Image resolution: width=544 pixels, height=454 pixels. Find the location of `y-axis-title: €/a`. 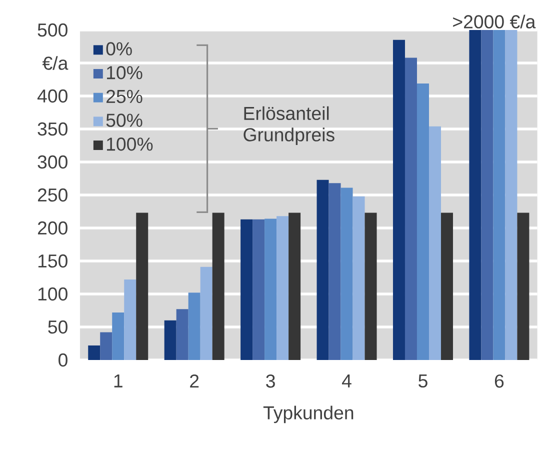

y-axis-title: €/a is located at coordinates (55, 63).